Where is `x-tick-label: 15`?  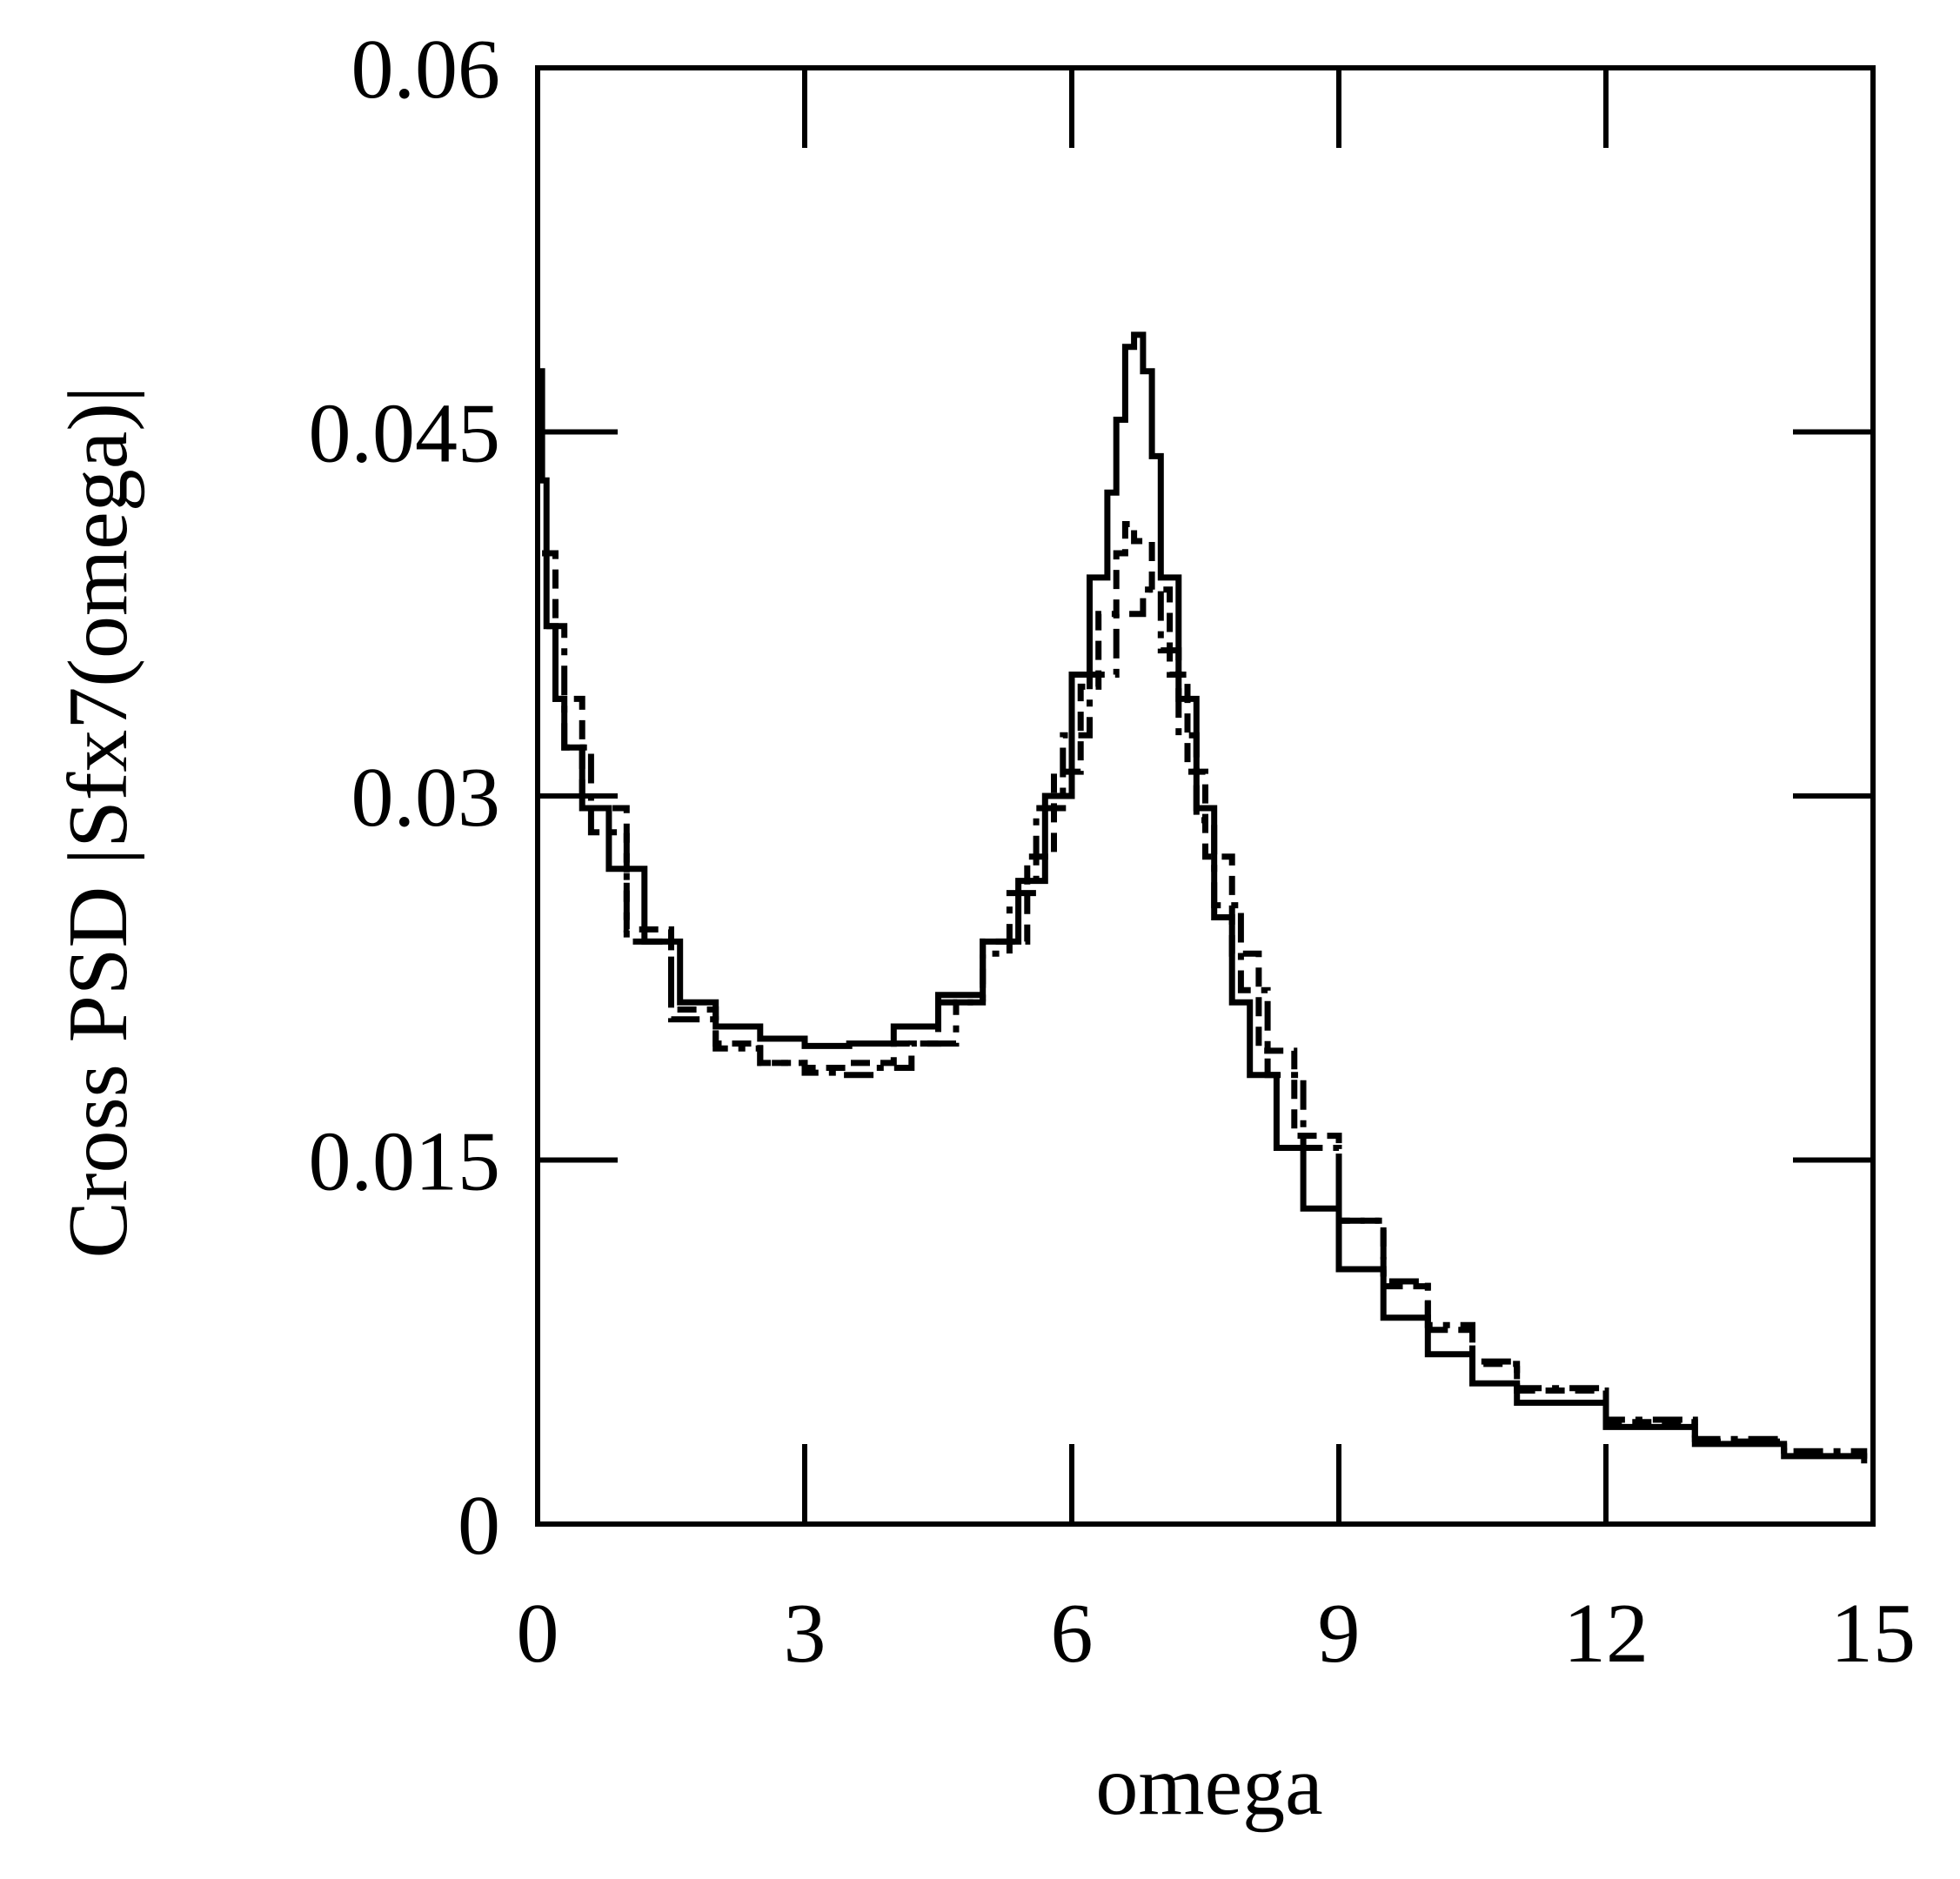
x-tick-label: 15 is located at coordinates (1873, 1634).